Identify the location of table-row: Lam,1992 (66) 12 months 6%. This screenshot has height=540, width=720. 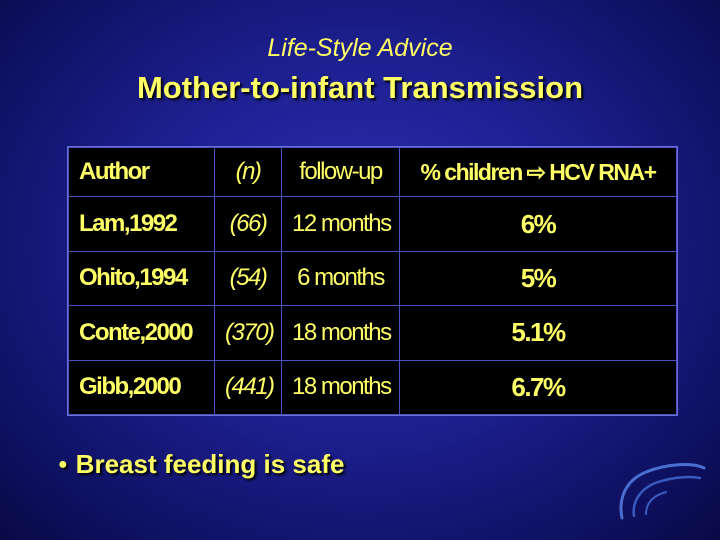
(372, 224).